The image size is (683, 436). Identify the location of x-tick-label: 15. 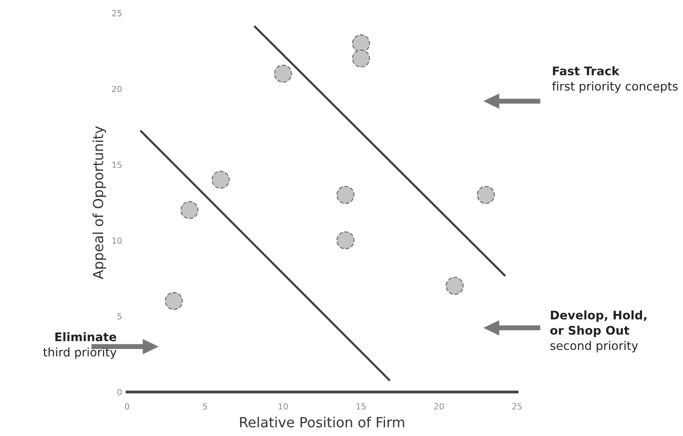
(361, 406).